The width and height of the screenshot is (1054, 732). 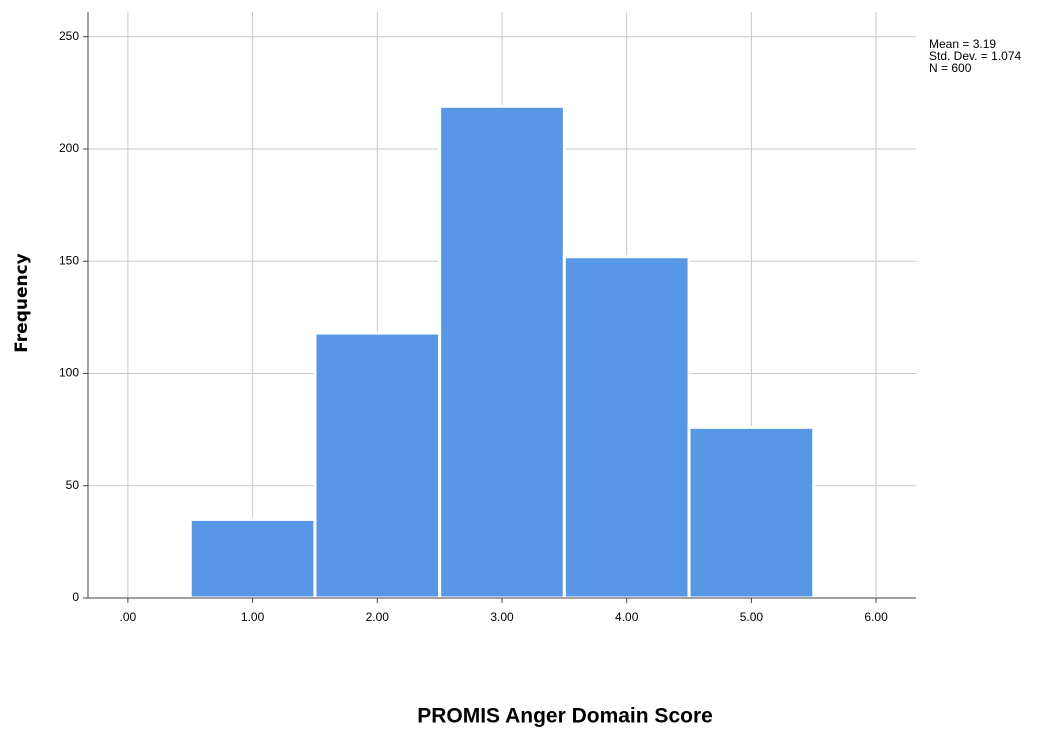 What do you see at coordinates (69, 373) in the screenshot?
I see `y-tick-label: 100` at bounding box center [69, 373].